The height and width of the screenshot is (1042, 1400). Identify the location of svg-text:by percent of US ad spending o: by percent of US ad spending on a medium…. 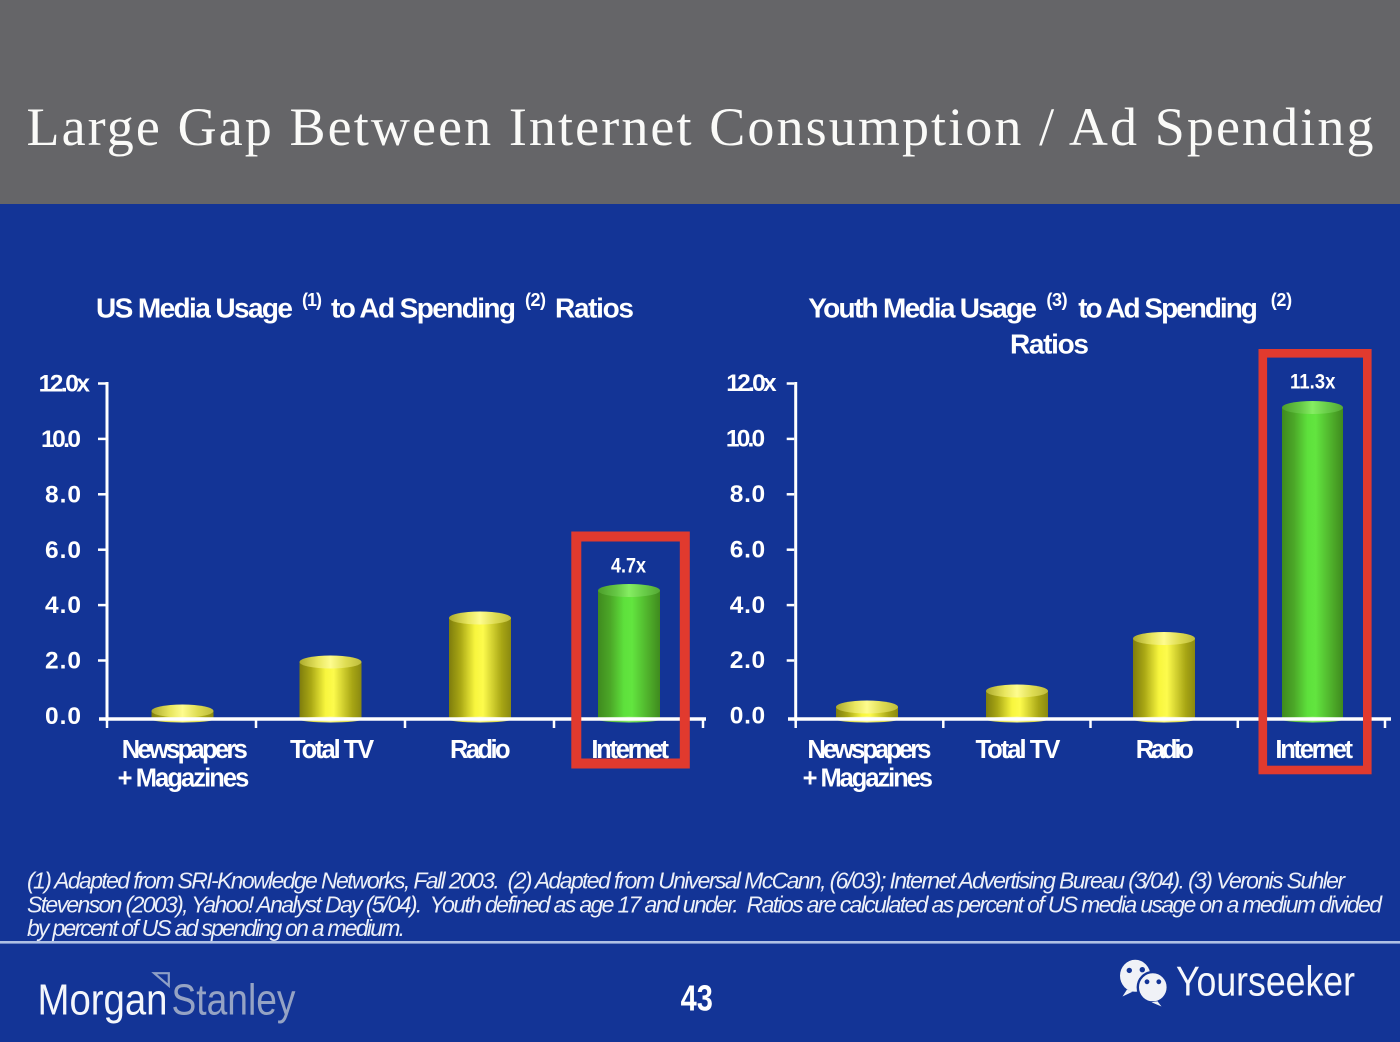
(216, 928).